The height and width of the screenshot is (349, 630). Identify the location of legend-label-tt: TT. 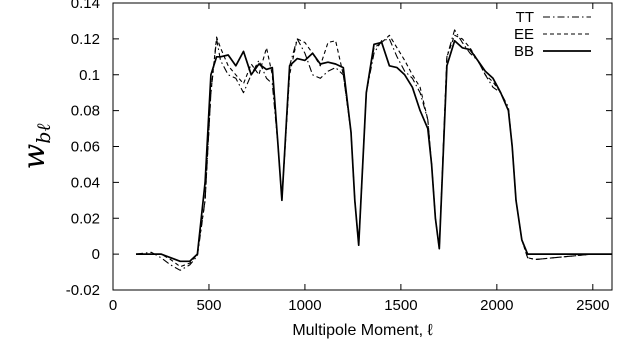
(525, 17).